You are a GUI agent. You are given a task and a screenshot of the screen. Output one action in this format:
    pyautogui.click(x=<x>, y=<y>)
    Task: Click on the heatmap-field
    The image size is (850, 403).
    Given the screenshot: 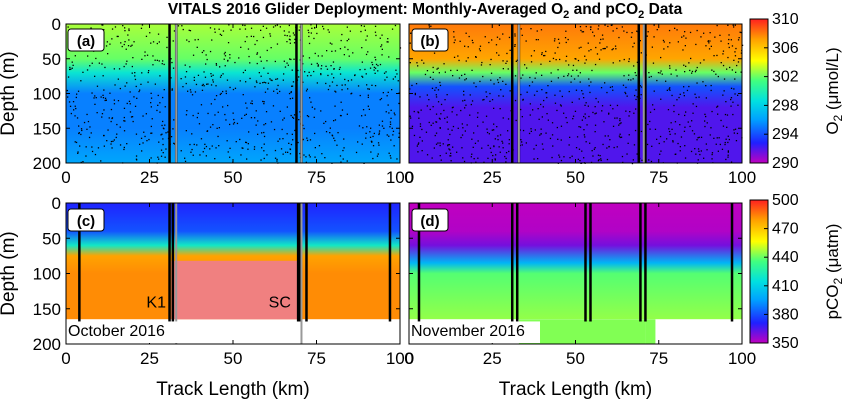 What is the action you would take?
    pyautogui.click(x=575, y=93)
    